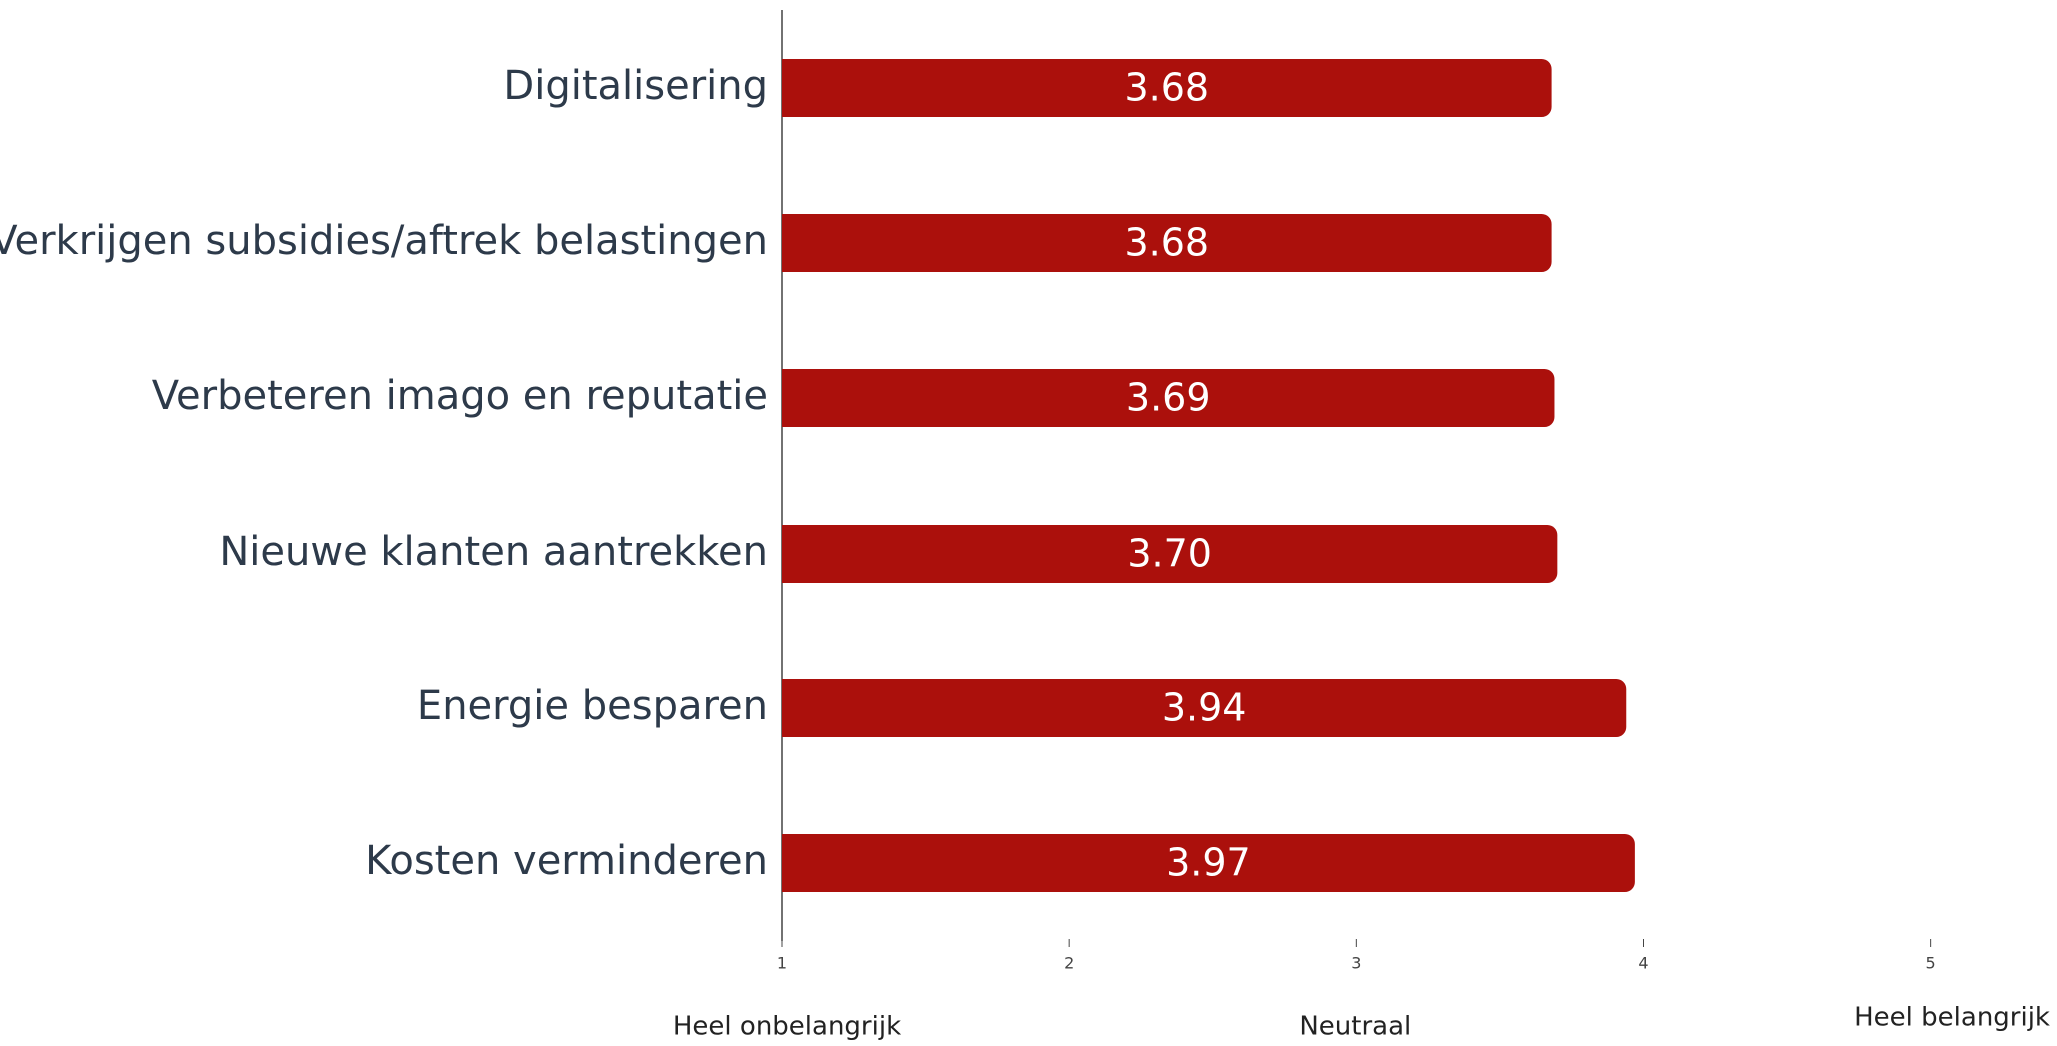 The image size is (2057, 1046). I want to click on category-label: Verkrijgen subsidies/aftrek belastingen, so click(384, 241).